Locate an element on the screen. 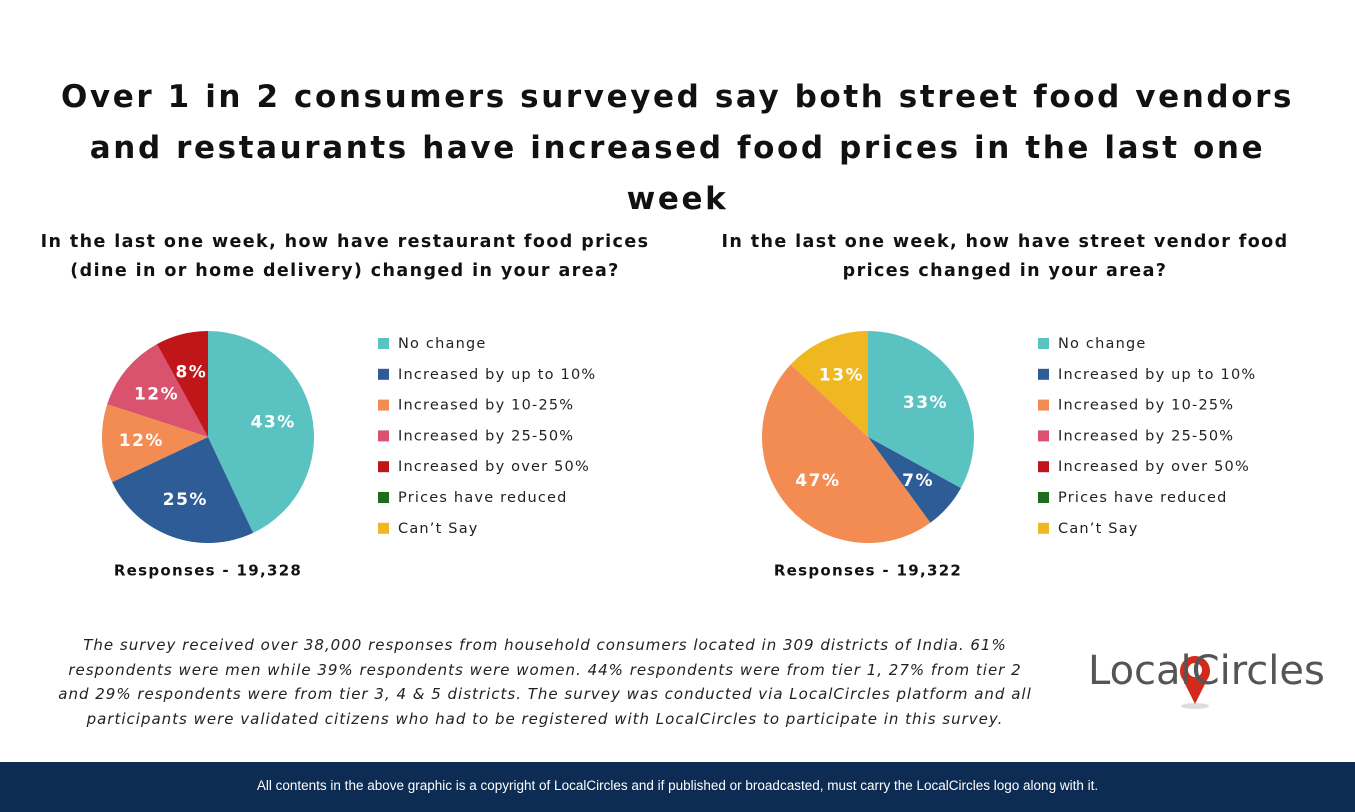  data-label: 25% is located at coordinates (185, 500).